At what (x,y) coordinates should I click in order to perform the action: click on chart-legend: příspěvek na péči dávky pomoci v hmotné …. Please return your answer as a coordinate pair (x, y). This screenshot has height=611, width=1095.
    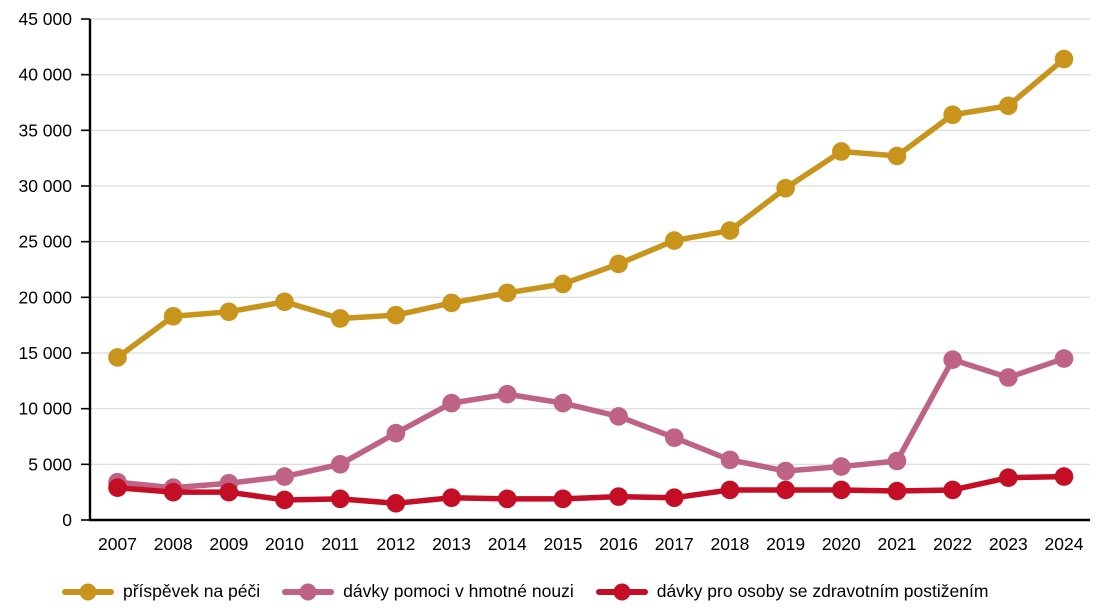
    Looking at the image, I should click on (525, 592).